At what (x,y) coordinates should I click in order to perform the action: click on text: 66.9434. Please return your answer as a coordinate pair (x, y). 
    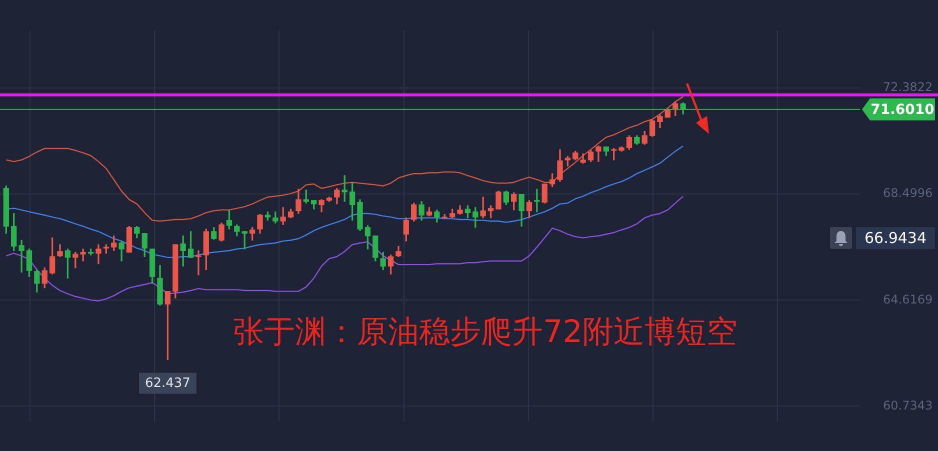
    Looking at the image, I should click on (895, 237).